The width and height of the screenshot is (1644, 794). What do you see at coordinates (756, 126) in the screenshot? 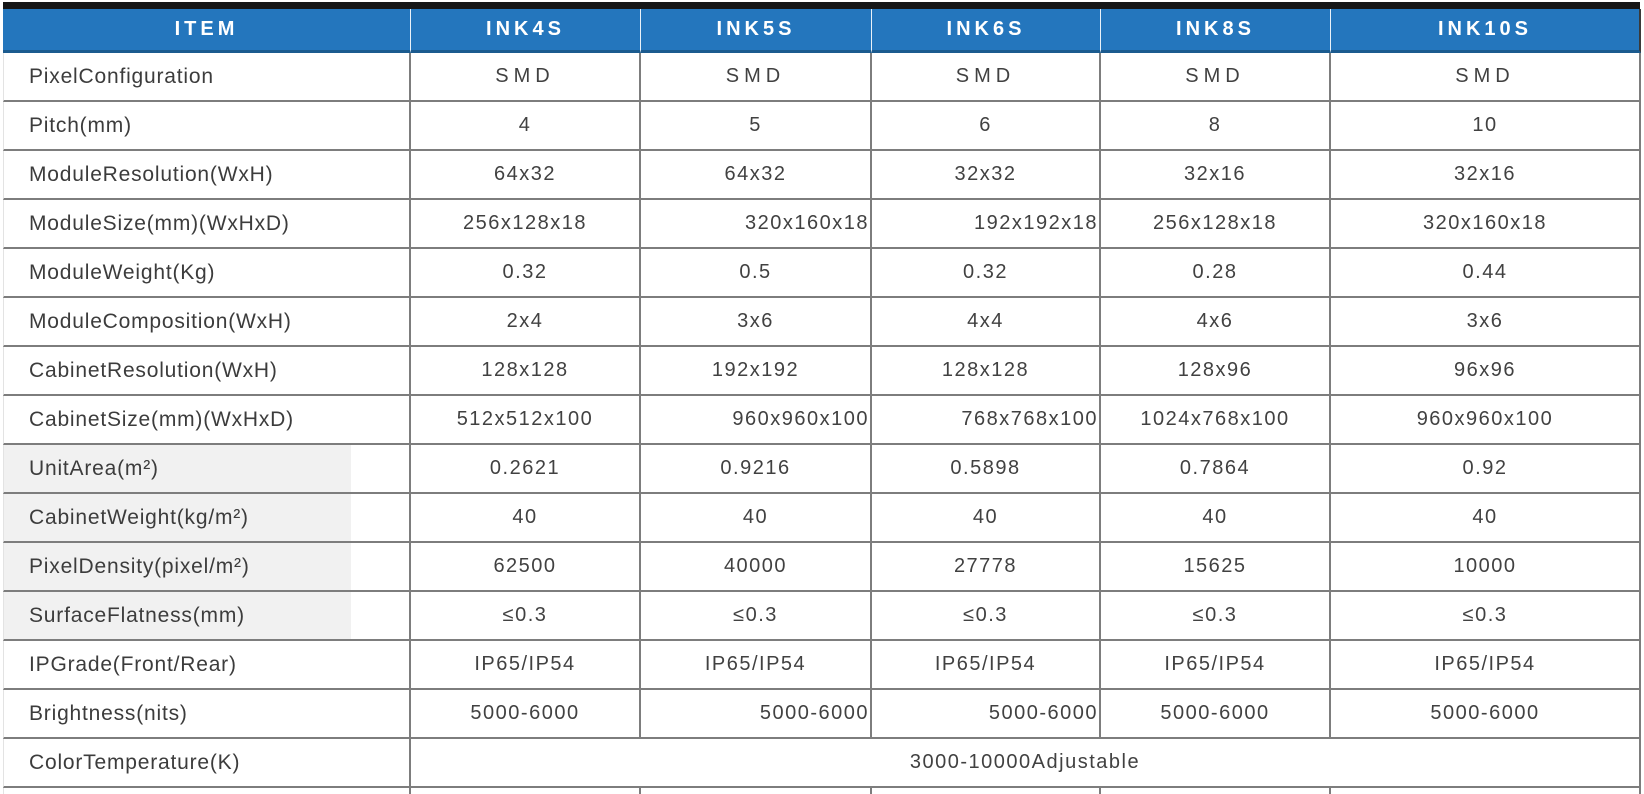
I see `data-cell: 5` at bounding box center [756, 126].